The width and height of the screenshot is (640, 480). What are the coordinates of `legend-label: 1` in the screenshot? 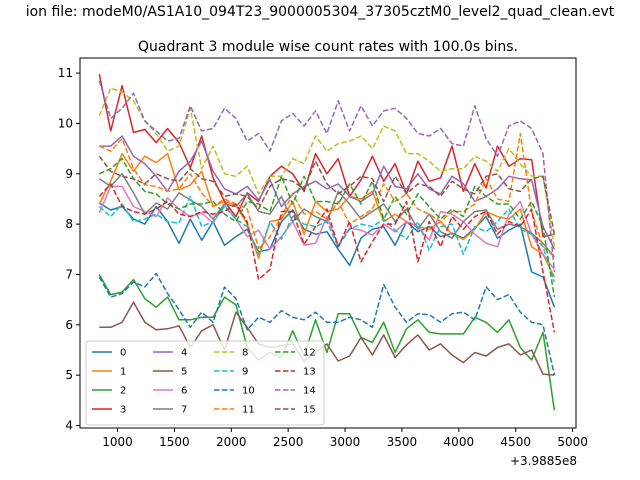 It's located at (123, 372).